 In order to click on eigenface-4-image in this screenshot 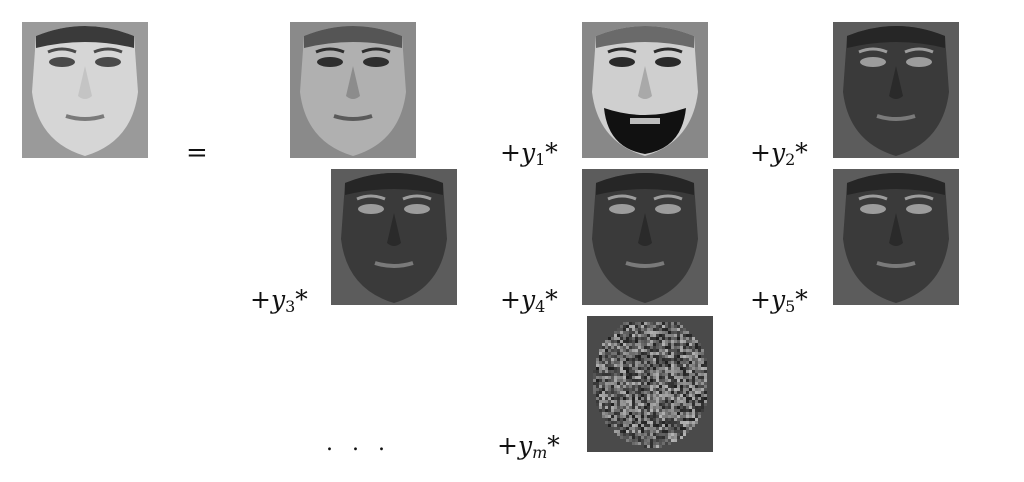, I will do `click(645, 237)`.